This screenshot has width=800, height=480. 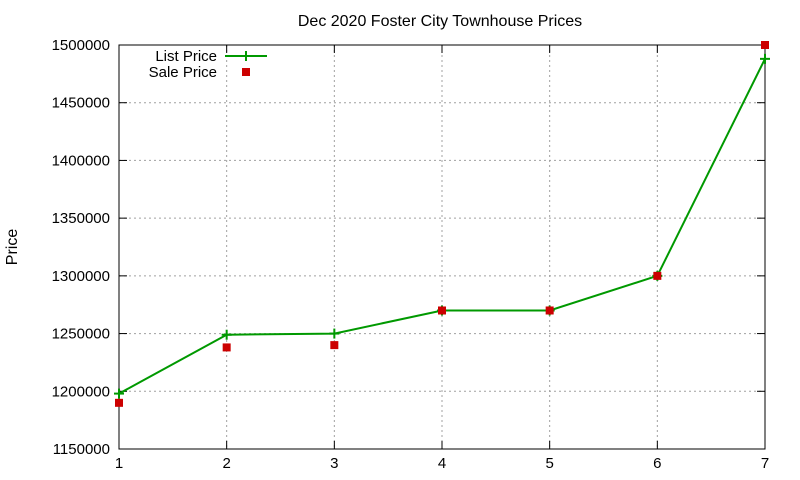 I want to click on y-tick-label: 1300000, so click(x=81, y=276).